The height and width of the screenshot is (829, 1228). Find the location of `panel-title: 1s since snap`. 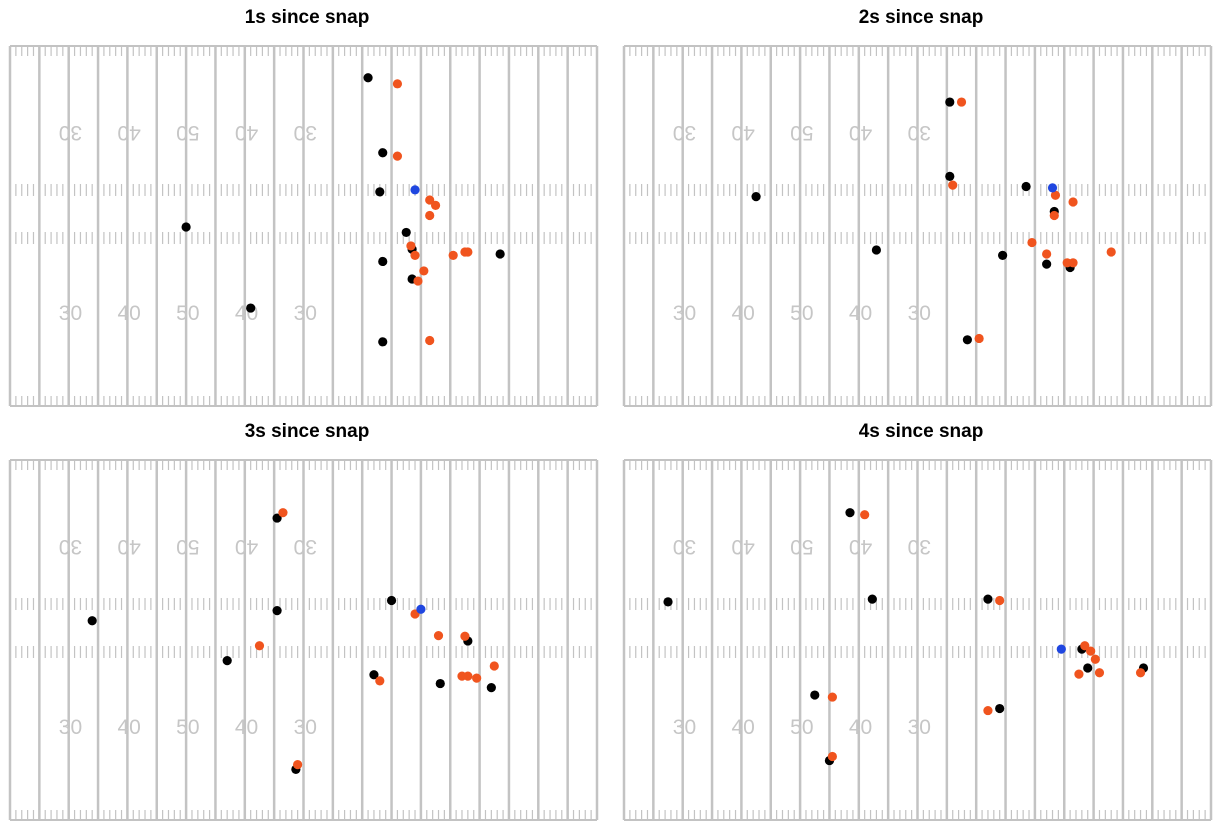

panel-title: 1s since snap is located at coordinates (307, 17).